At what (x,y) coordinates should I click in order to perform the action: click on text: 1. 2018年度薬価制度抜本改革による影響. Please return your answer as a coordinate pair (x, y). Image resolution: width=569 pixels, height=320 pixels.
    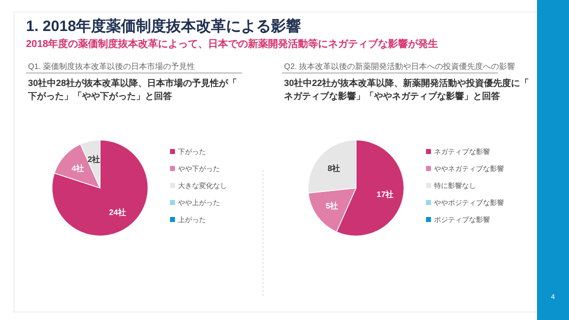
    Looking at the image, I should click on (164, 26).